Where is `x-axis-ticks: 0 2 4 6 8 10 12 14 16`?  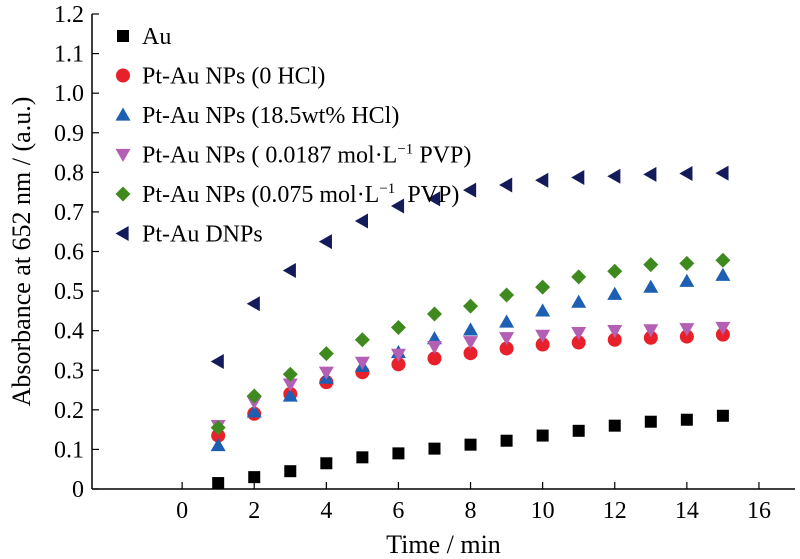 x-axis-ticks: 0 2 4 6 8 10 12 14 16 is located at coordinates (473, 503).